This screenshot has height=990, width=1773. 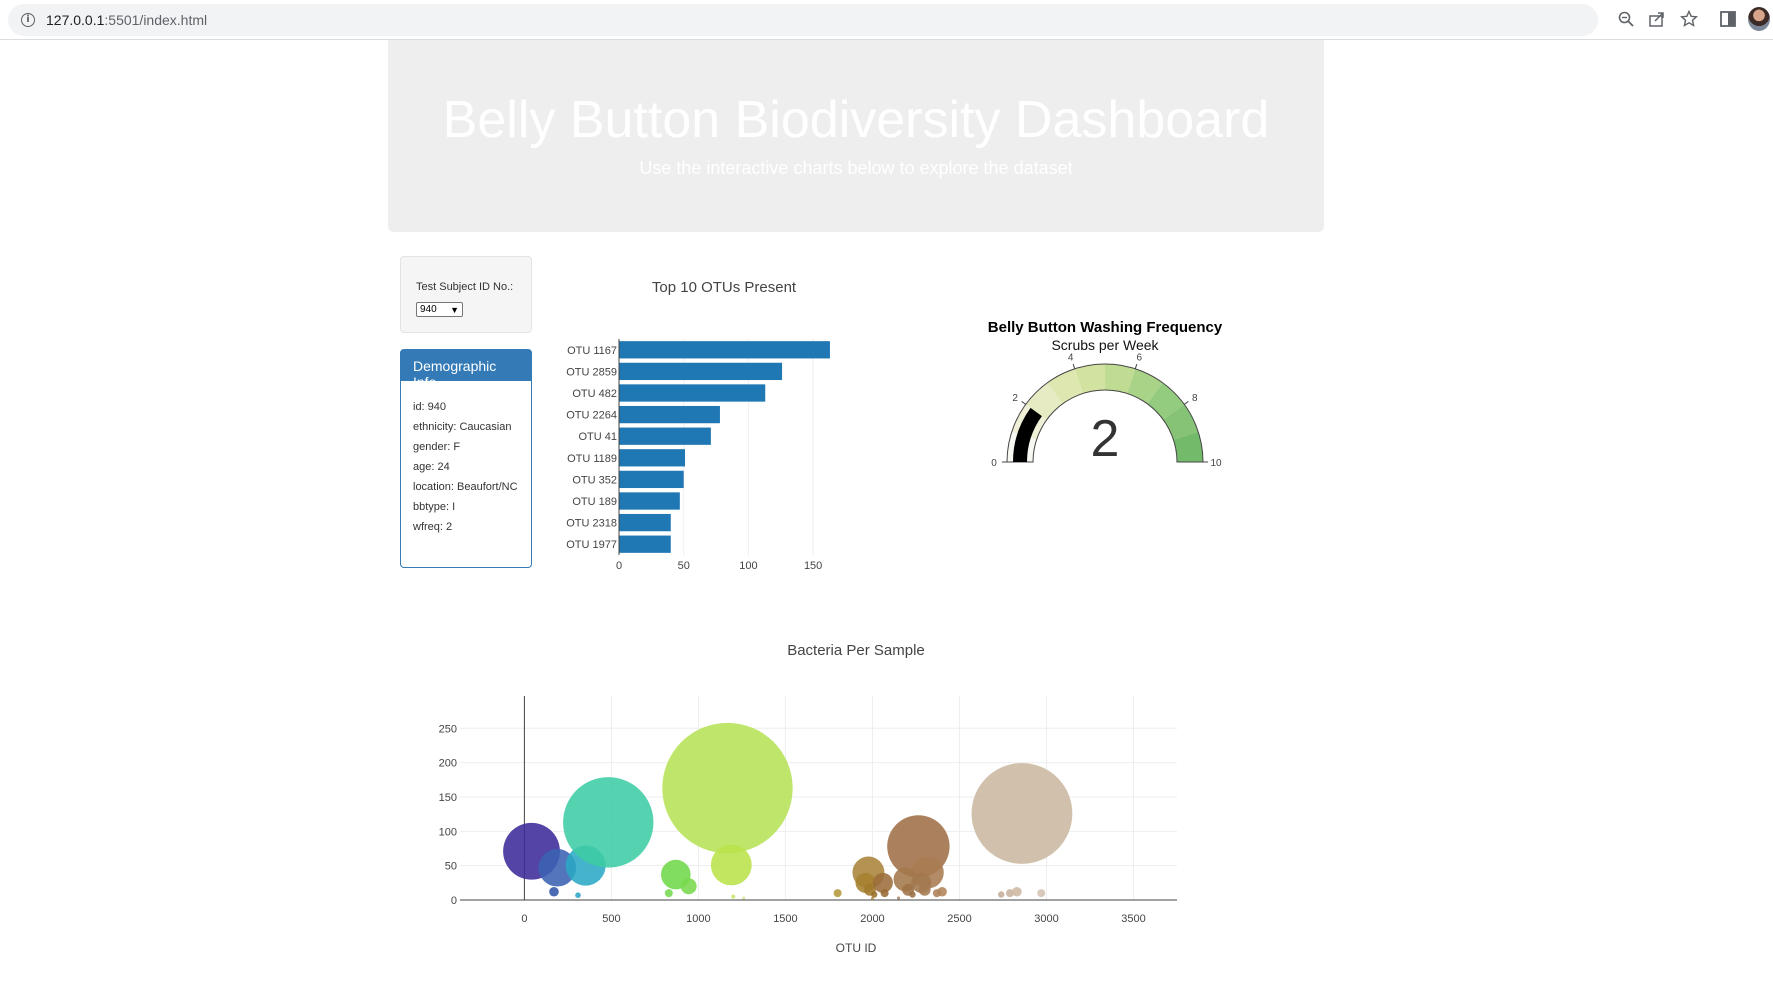 What do you see at coordinates (591, 416) in the screenshot?
I see `bar-y-tick-label: OTU 2264` at bounding box center [591, 416].